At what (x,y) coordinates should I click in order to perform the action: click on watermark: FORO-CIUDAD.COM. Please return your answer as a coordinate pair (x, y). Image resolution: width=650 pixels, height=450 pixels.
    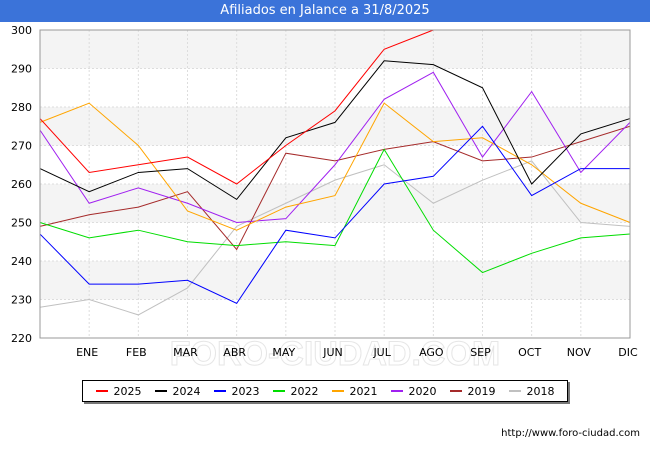
    Looking at the image, I should click on (335, 354).